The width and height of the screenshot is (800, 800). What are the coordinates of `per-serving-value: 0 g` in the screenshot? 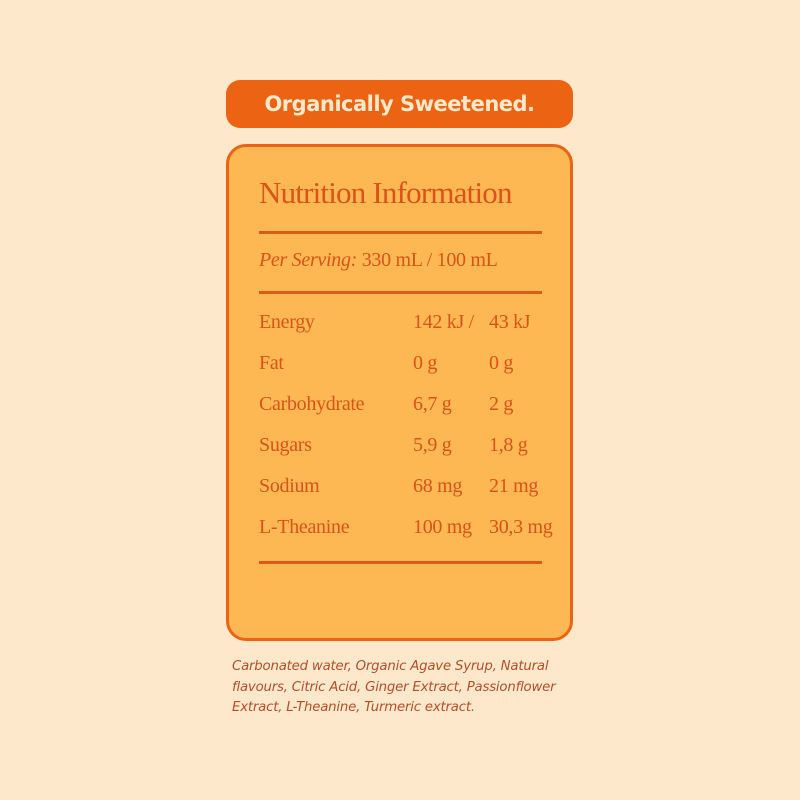 It's located at (425, 363).